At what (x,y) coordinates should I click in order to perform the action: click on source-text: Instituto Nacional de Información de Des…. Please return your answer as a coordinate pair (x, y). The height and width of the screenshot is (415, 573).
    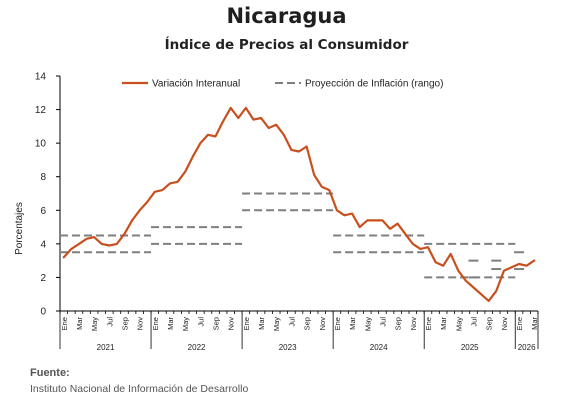
    Looking at the image, I should click on (139, 389).